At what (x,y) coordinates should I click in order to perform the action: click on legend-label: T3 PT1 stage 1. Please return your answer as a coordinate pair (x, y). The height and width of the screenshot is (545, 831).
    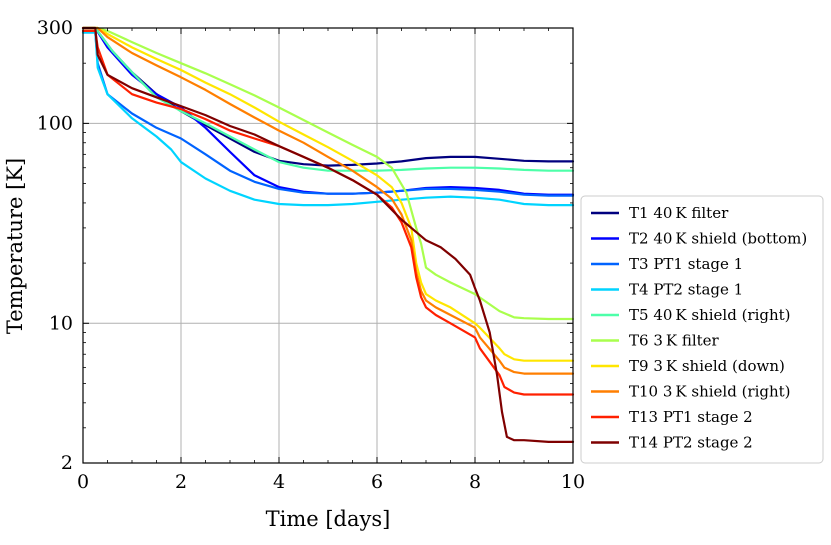
    Looking at the image, I should click on (686, 264).